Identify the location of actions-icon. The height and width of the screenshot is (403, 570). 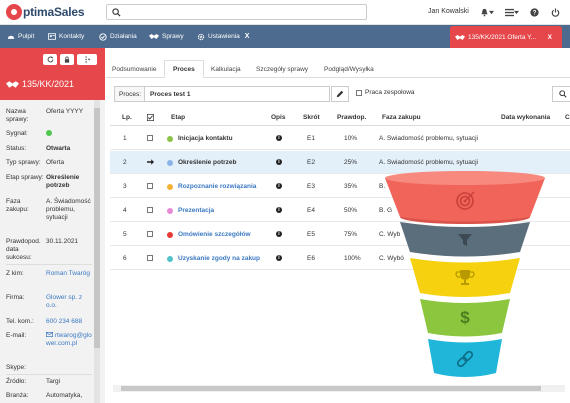
(103, 36).